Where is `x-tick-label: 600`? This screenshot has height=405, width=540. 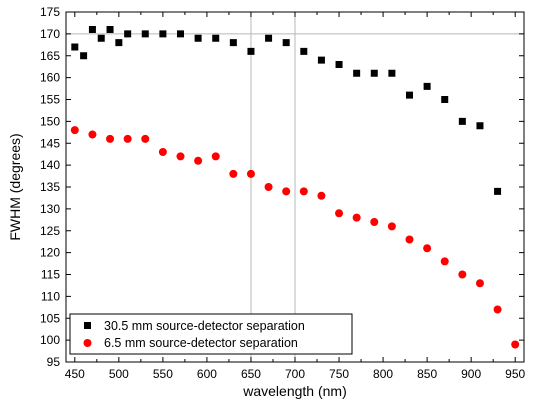
x-tick-label: 600 is located at coordinates (207, 374).